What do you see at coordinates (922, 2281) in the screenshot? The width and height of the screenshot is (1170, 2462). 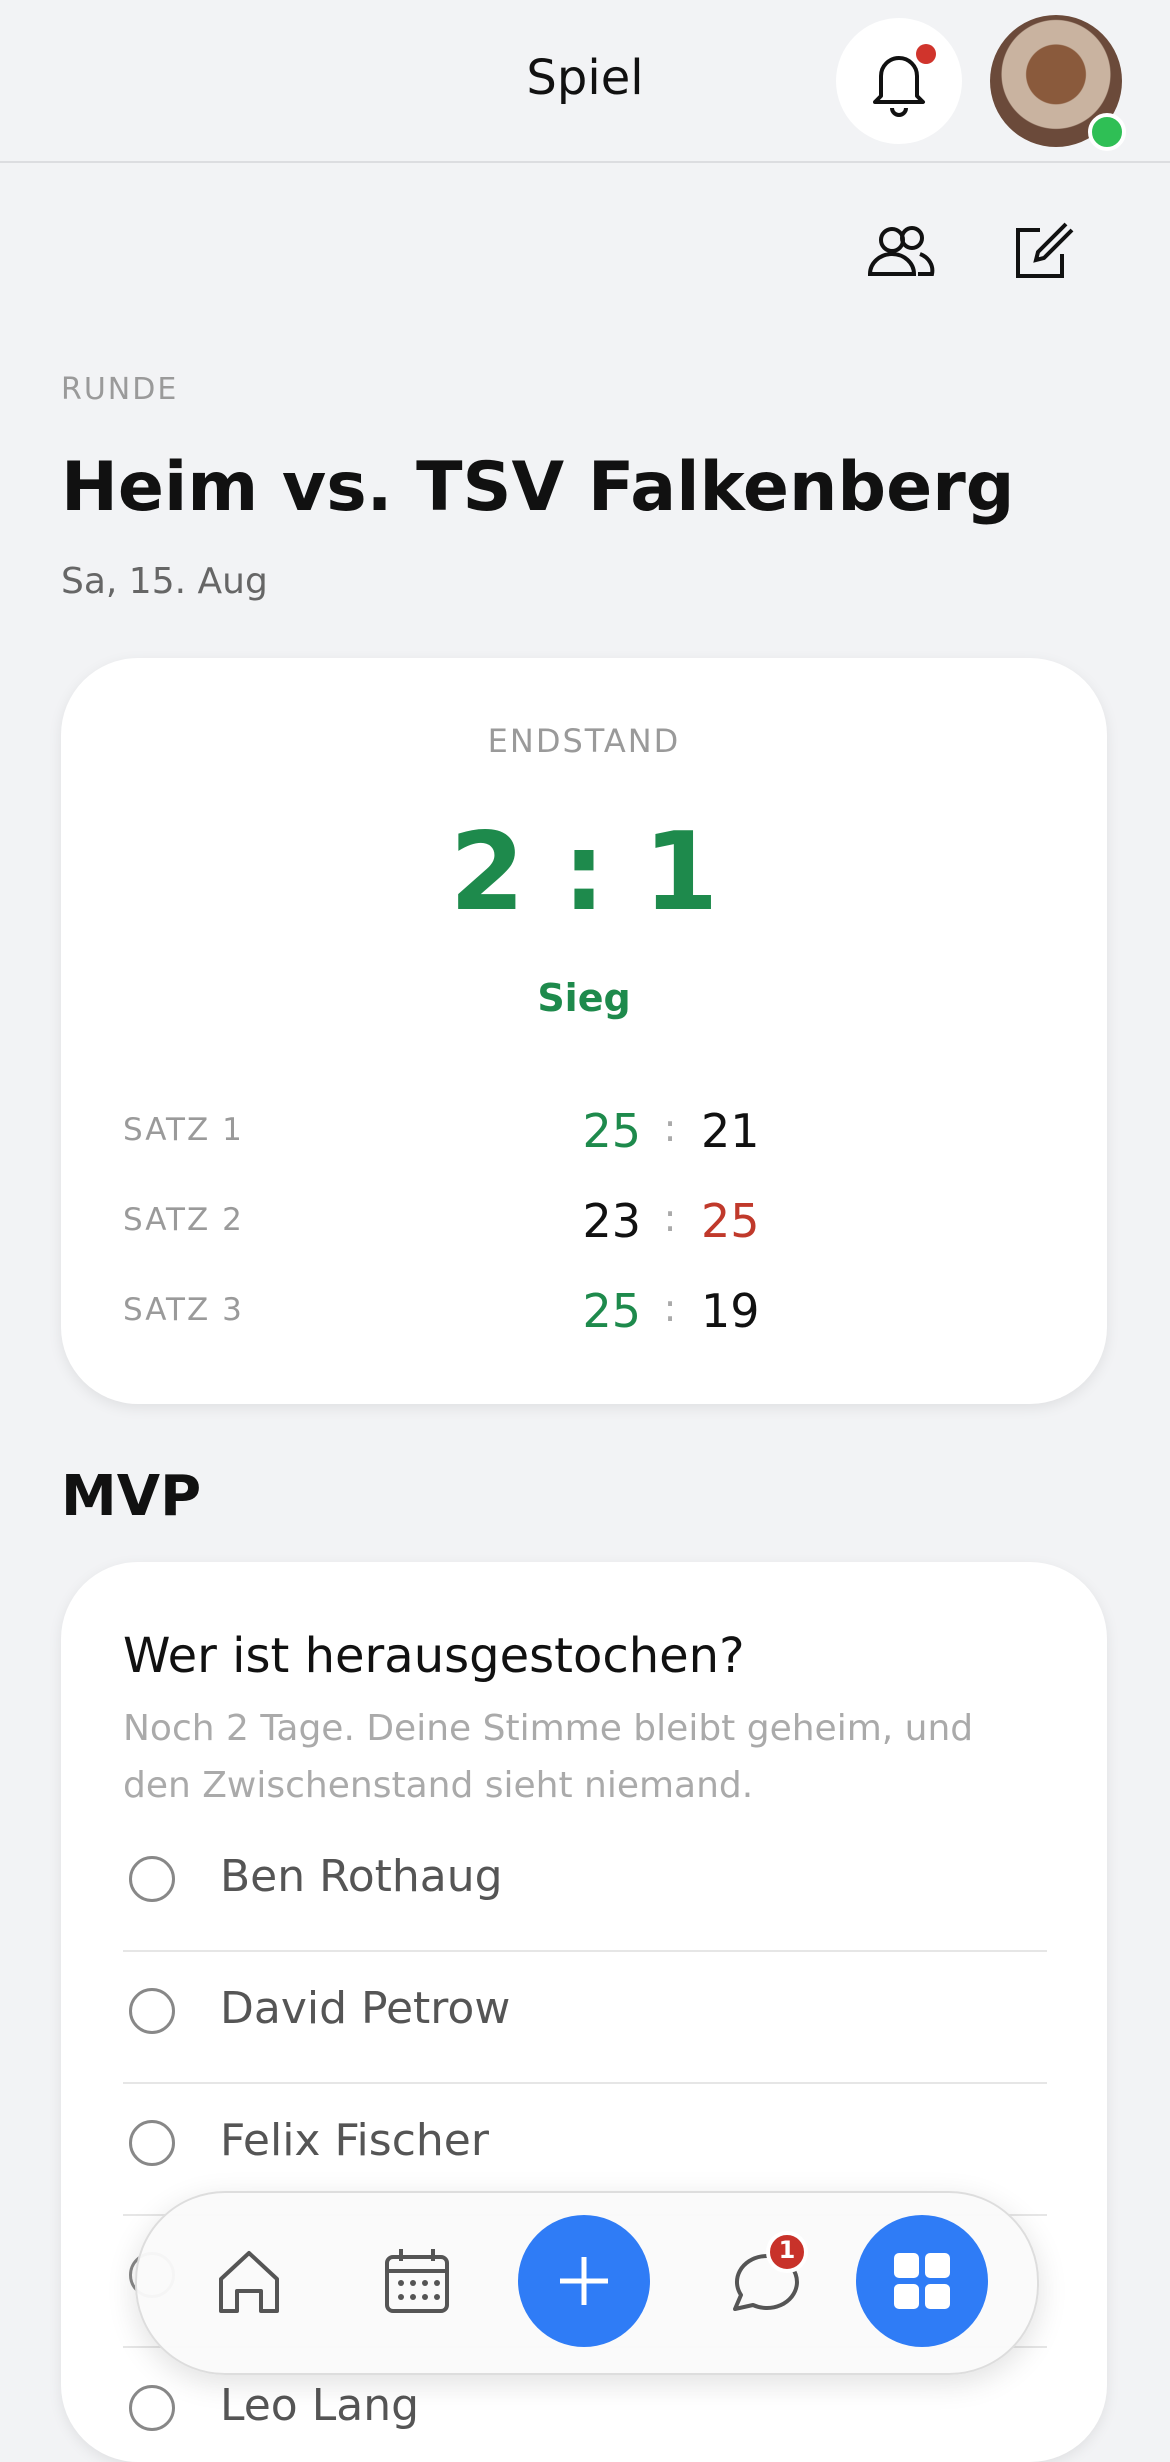 I see `menu-button` at bounding box center [922, 2281].